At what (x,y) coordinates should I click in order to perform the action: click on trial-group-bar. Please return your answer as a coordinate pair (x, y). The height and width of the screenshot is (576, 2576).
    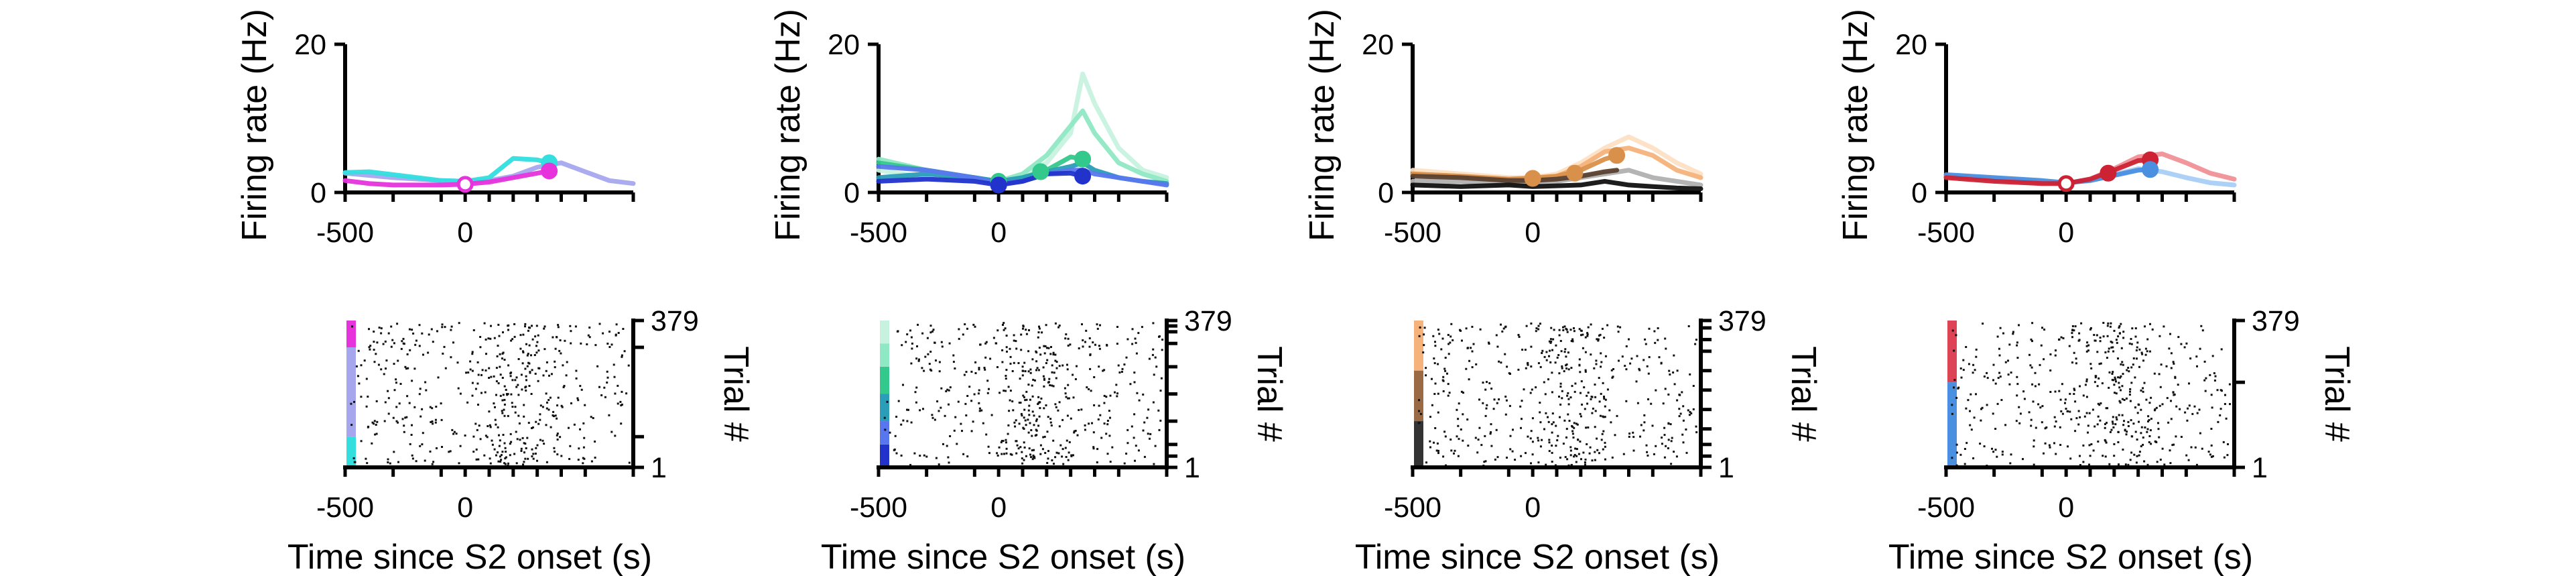
    Looking at the image, I should click on (1418, 444).